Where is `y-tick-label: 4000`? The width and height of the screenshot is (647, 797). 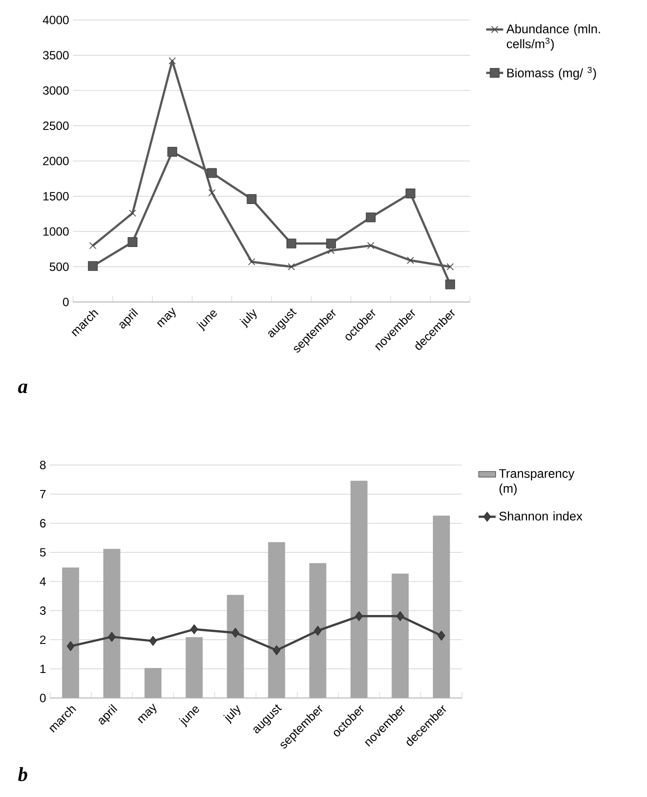 y-tick-label: 4000 is located at coordinates (55, 20).